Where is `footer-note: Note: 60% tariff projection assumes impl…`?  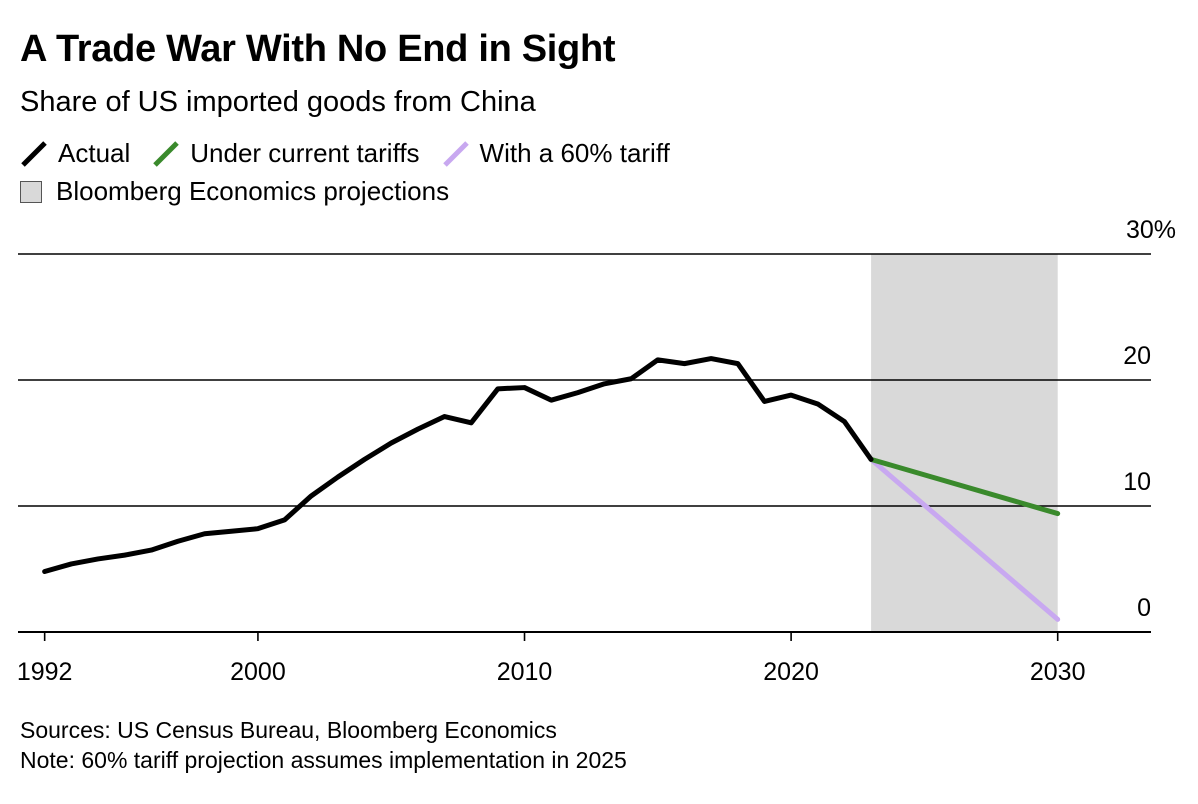
footer-note: Note: 60% tariff projection assumes impl… is located at coordinates (323, 760).